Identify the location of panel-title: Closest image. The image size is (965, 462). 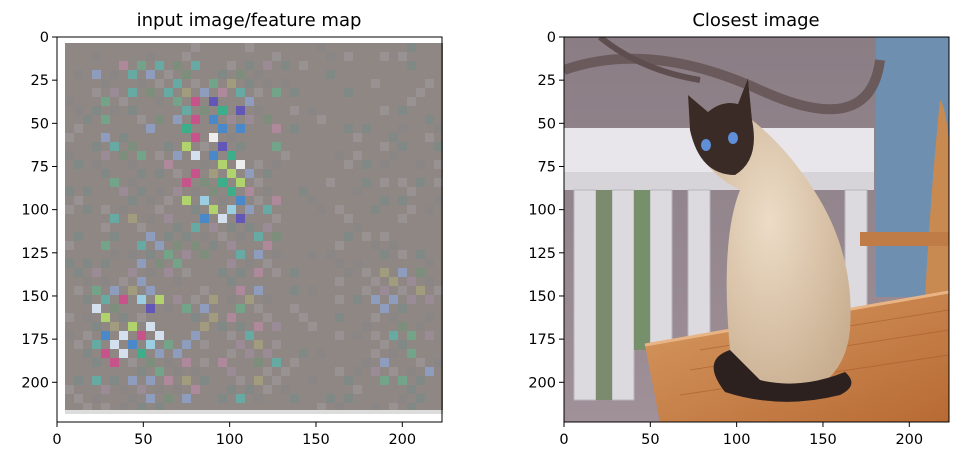
(755, 20).